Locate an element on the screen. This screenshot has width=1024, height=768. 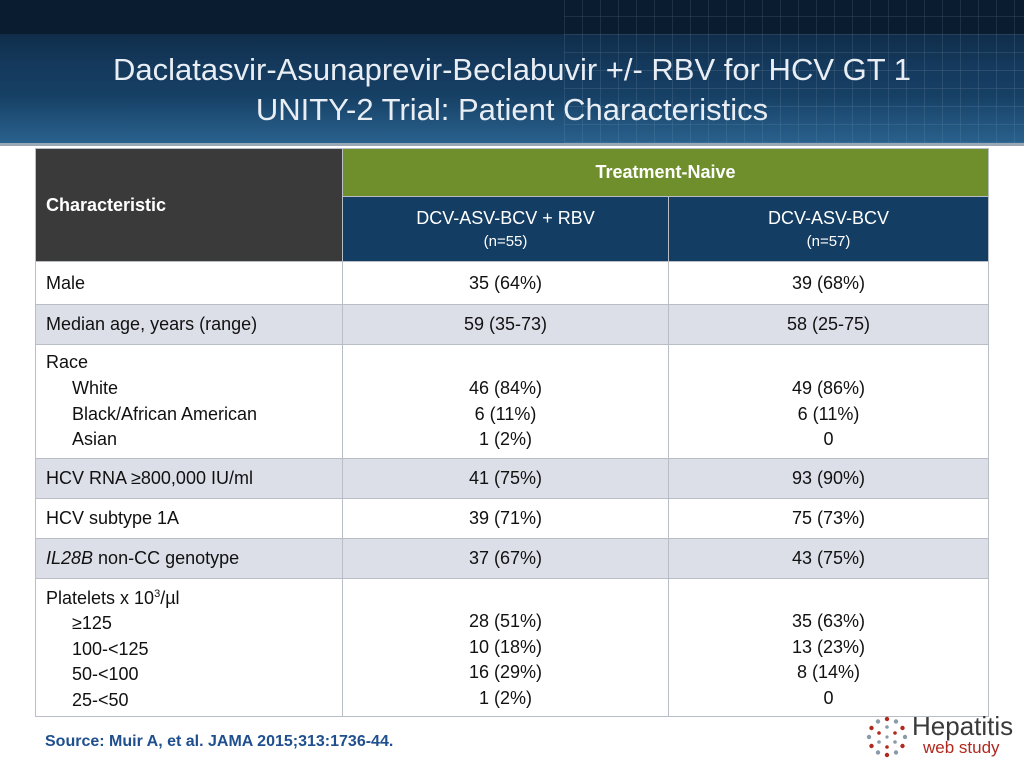
sub-label: 100-<125 is located at coordinates (110, 648).